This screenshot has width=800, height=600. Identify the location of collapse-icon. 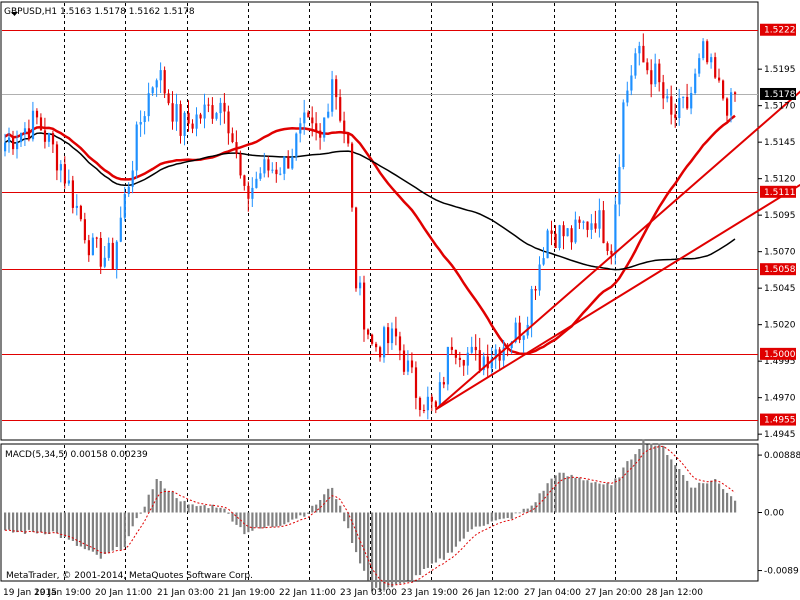
(14, 14).